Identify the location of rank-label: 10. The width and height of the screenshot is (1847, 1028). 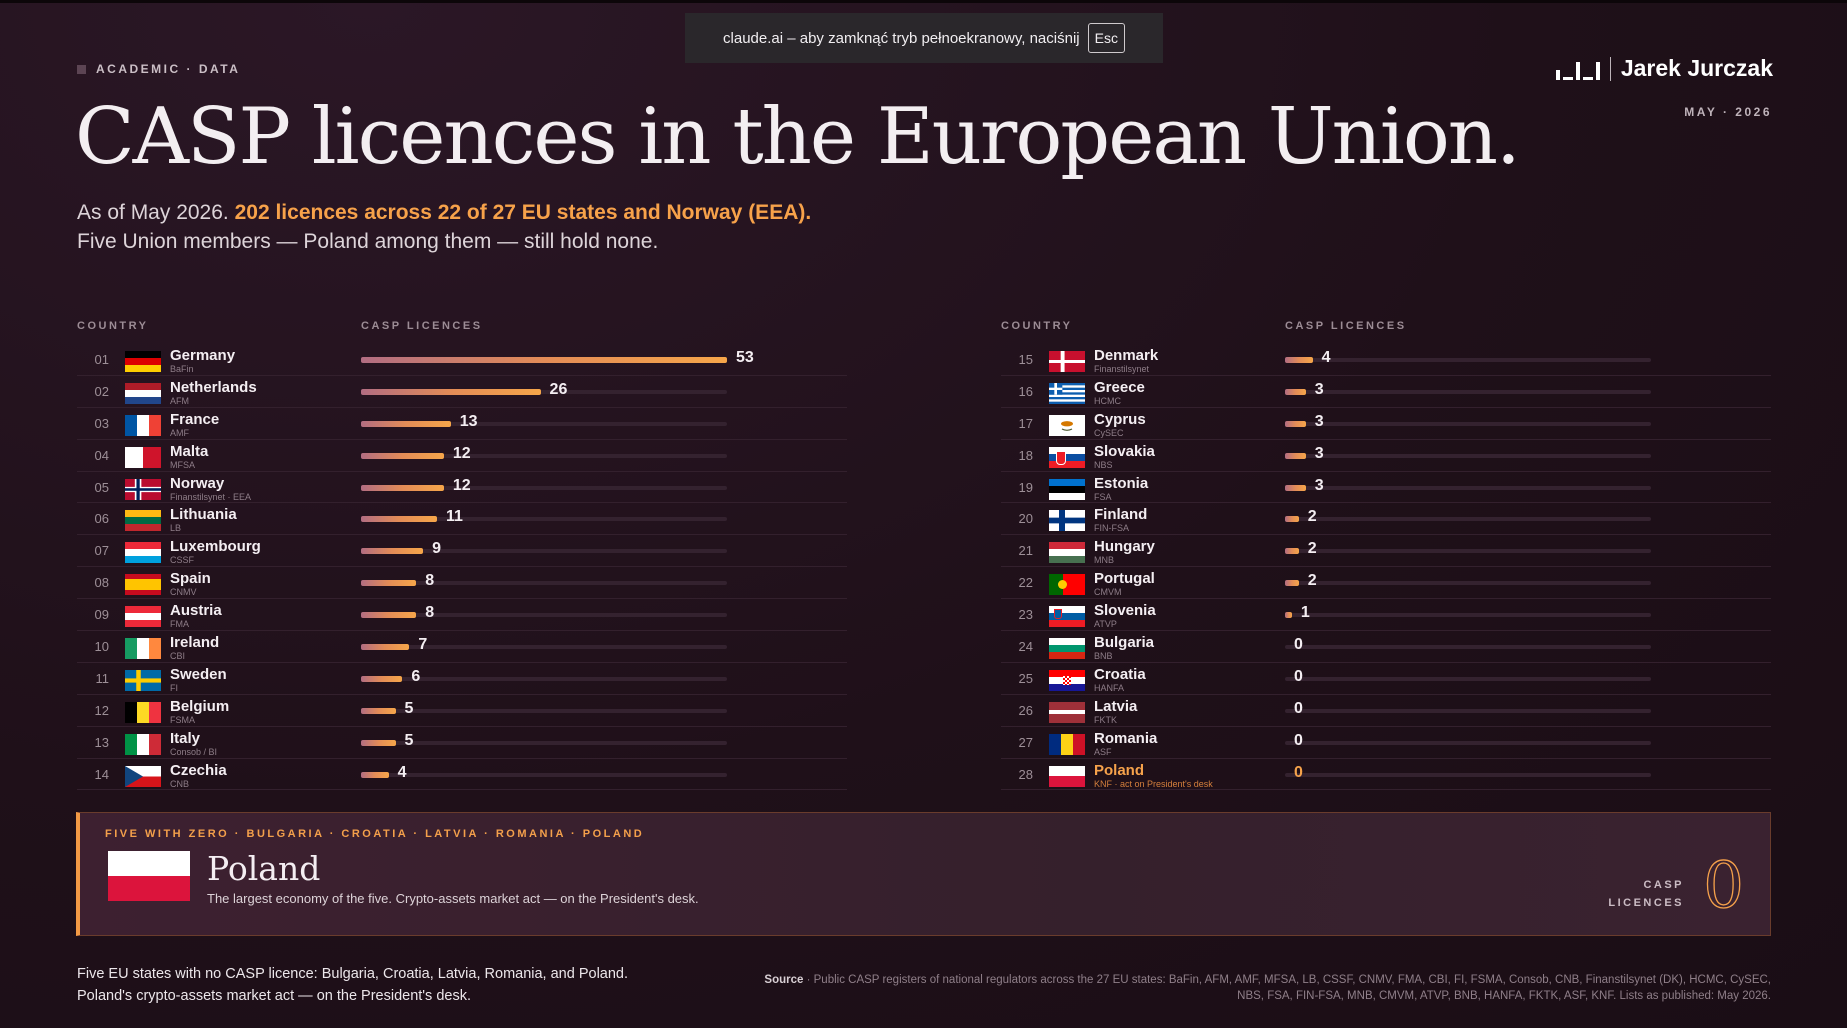
(101, 647).